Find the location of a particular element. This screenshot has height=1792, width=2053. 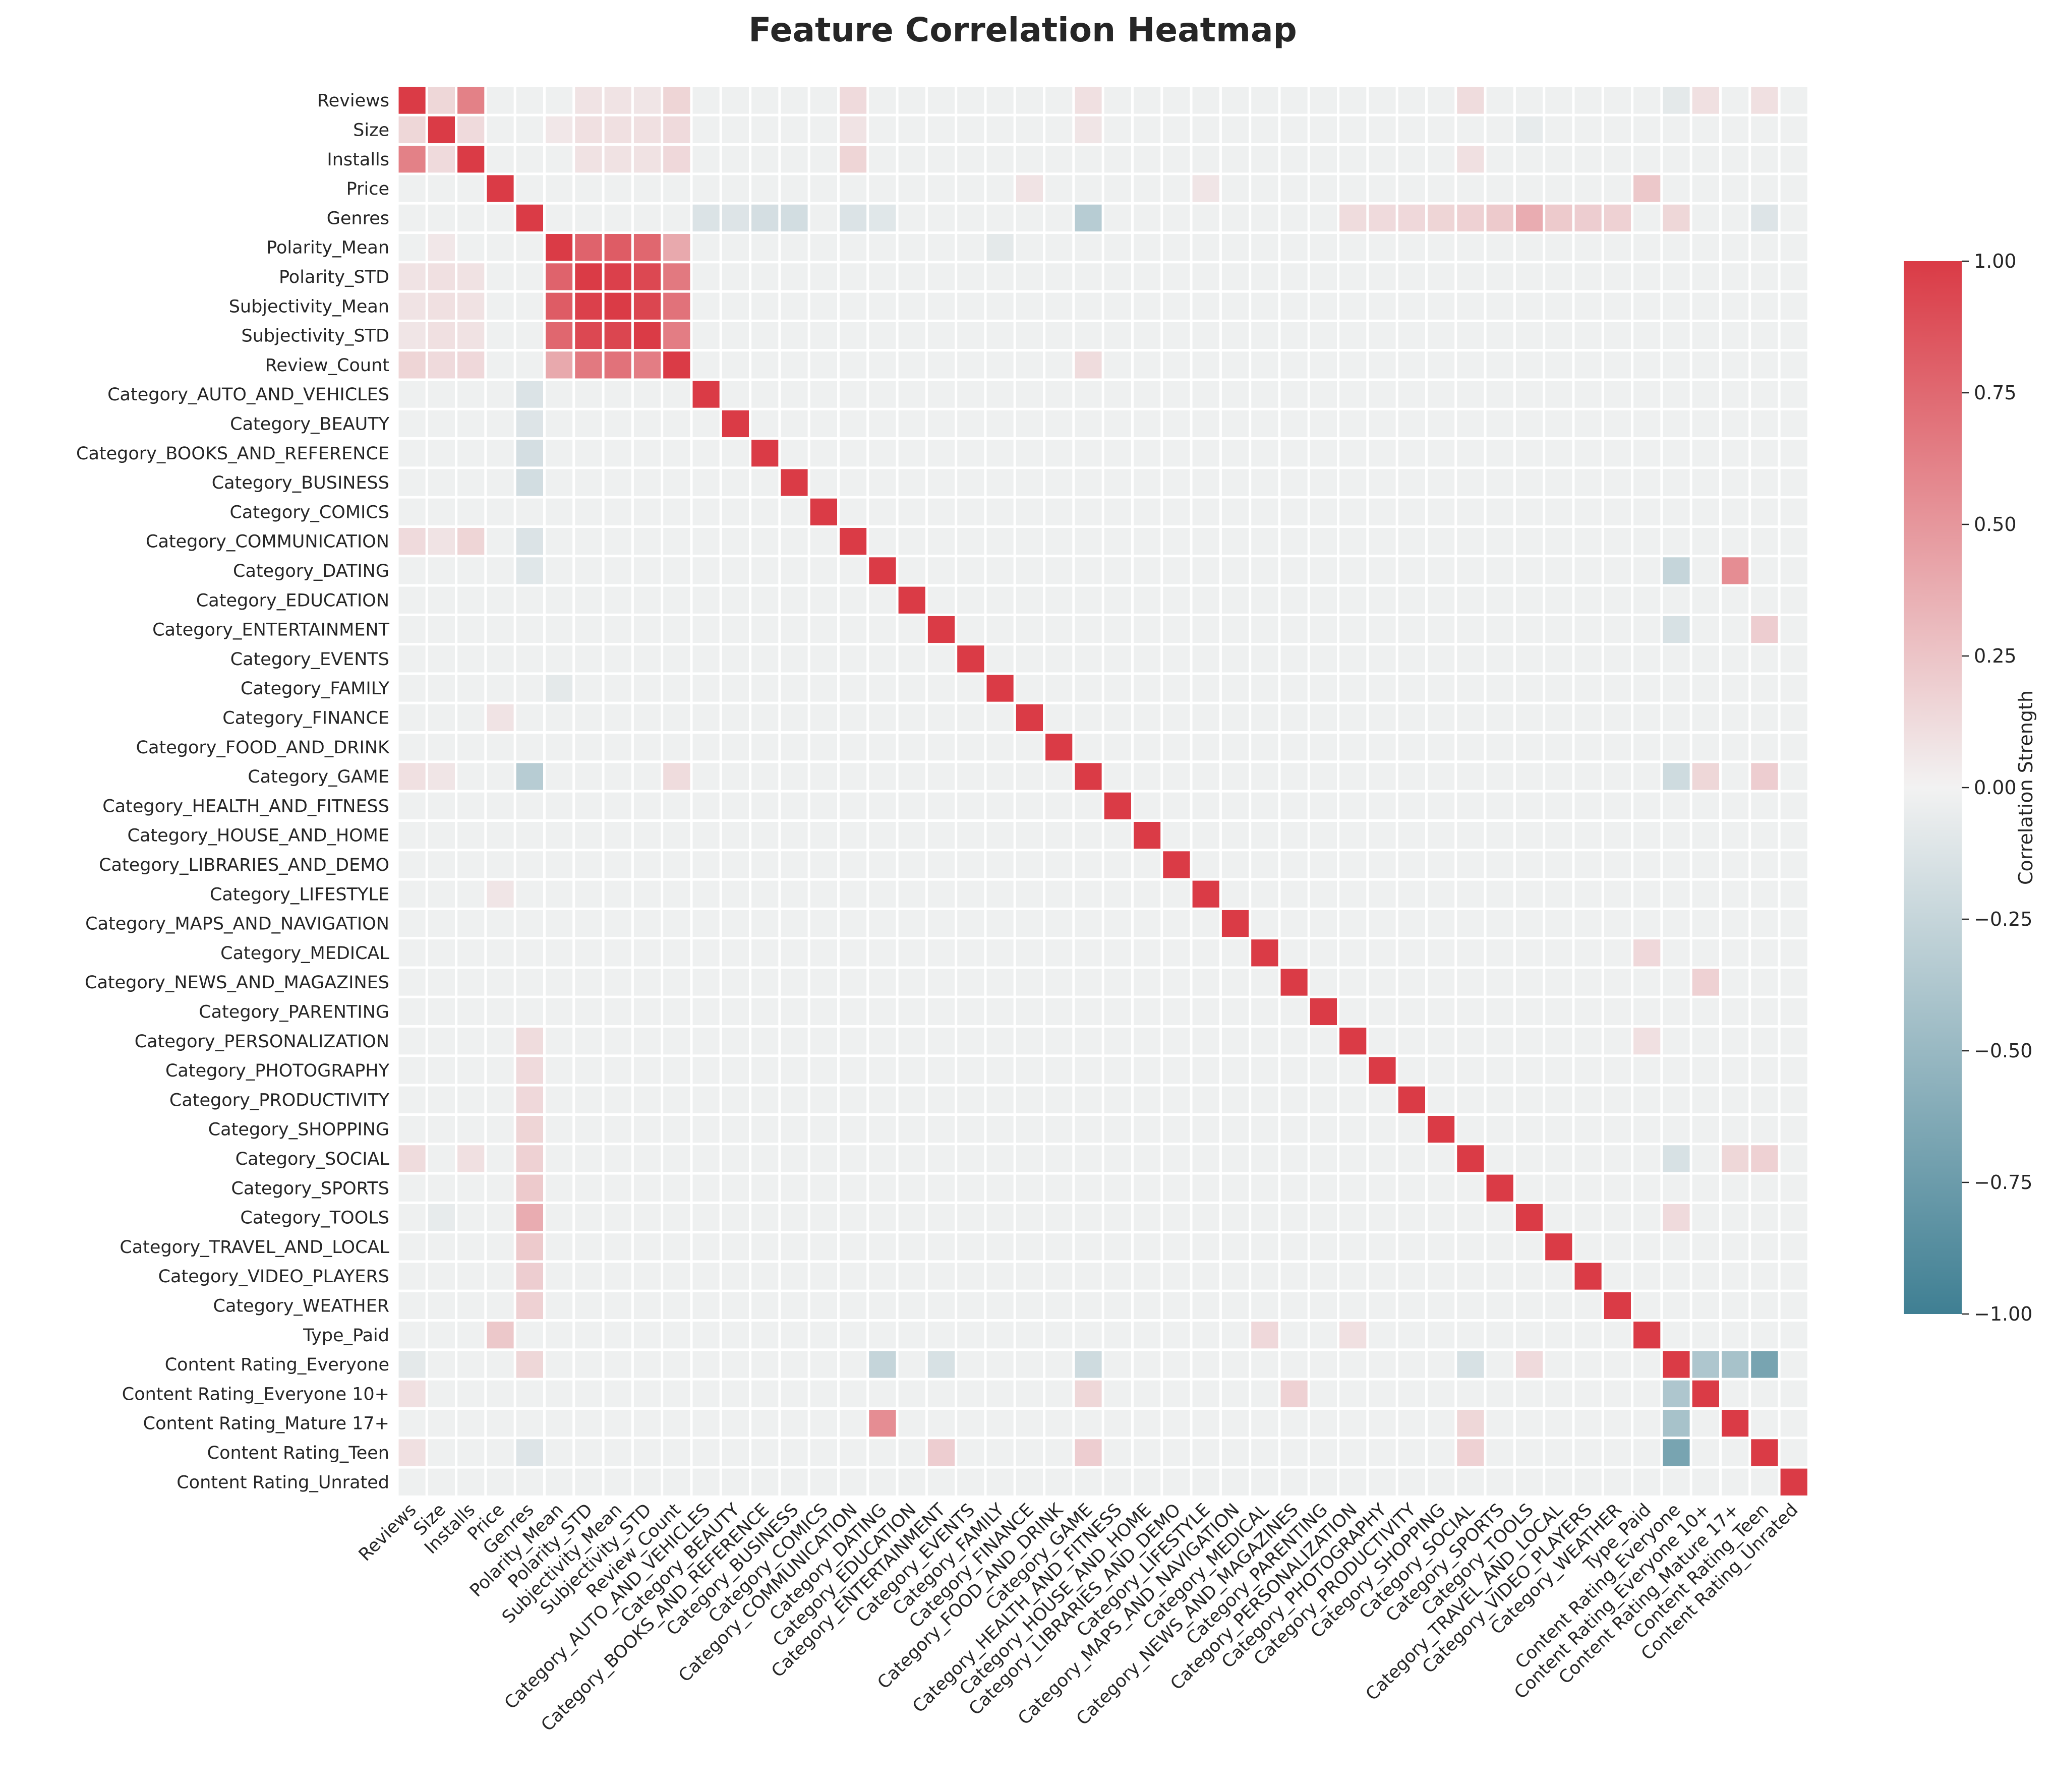

colorbar-tick-label: 0.25 is located at coordinates (1995, 656).